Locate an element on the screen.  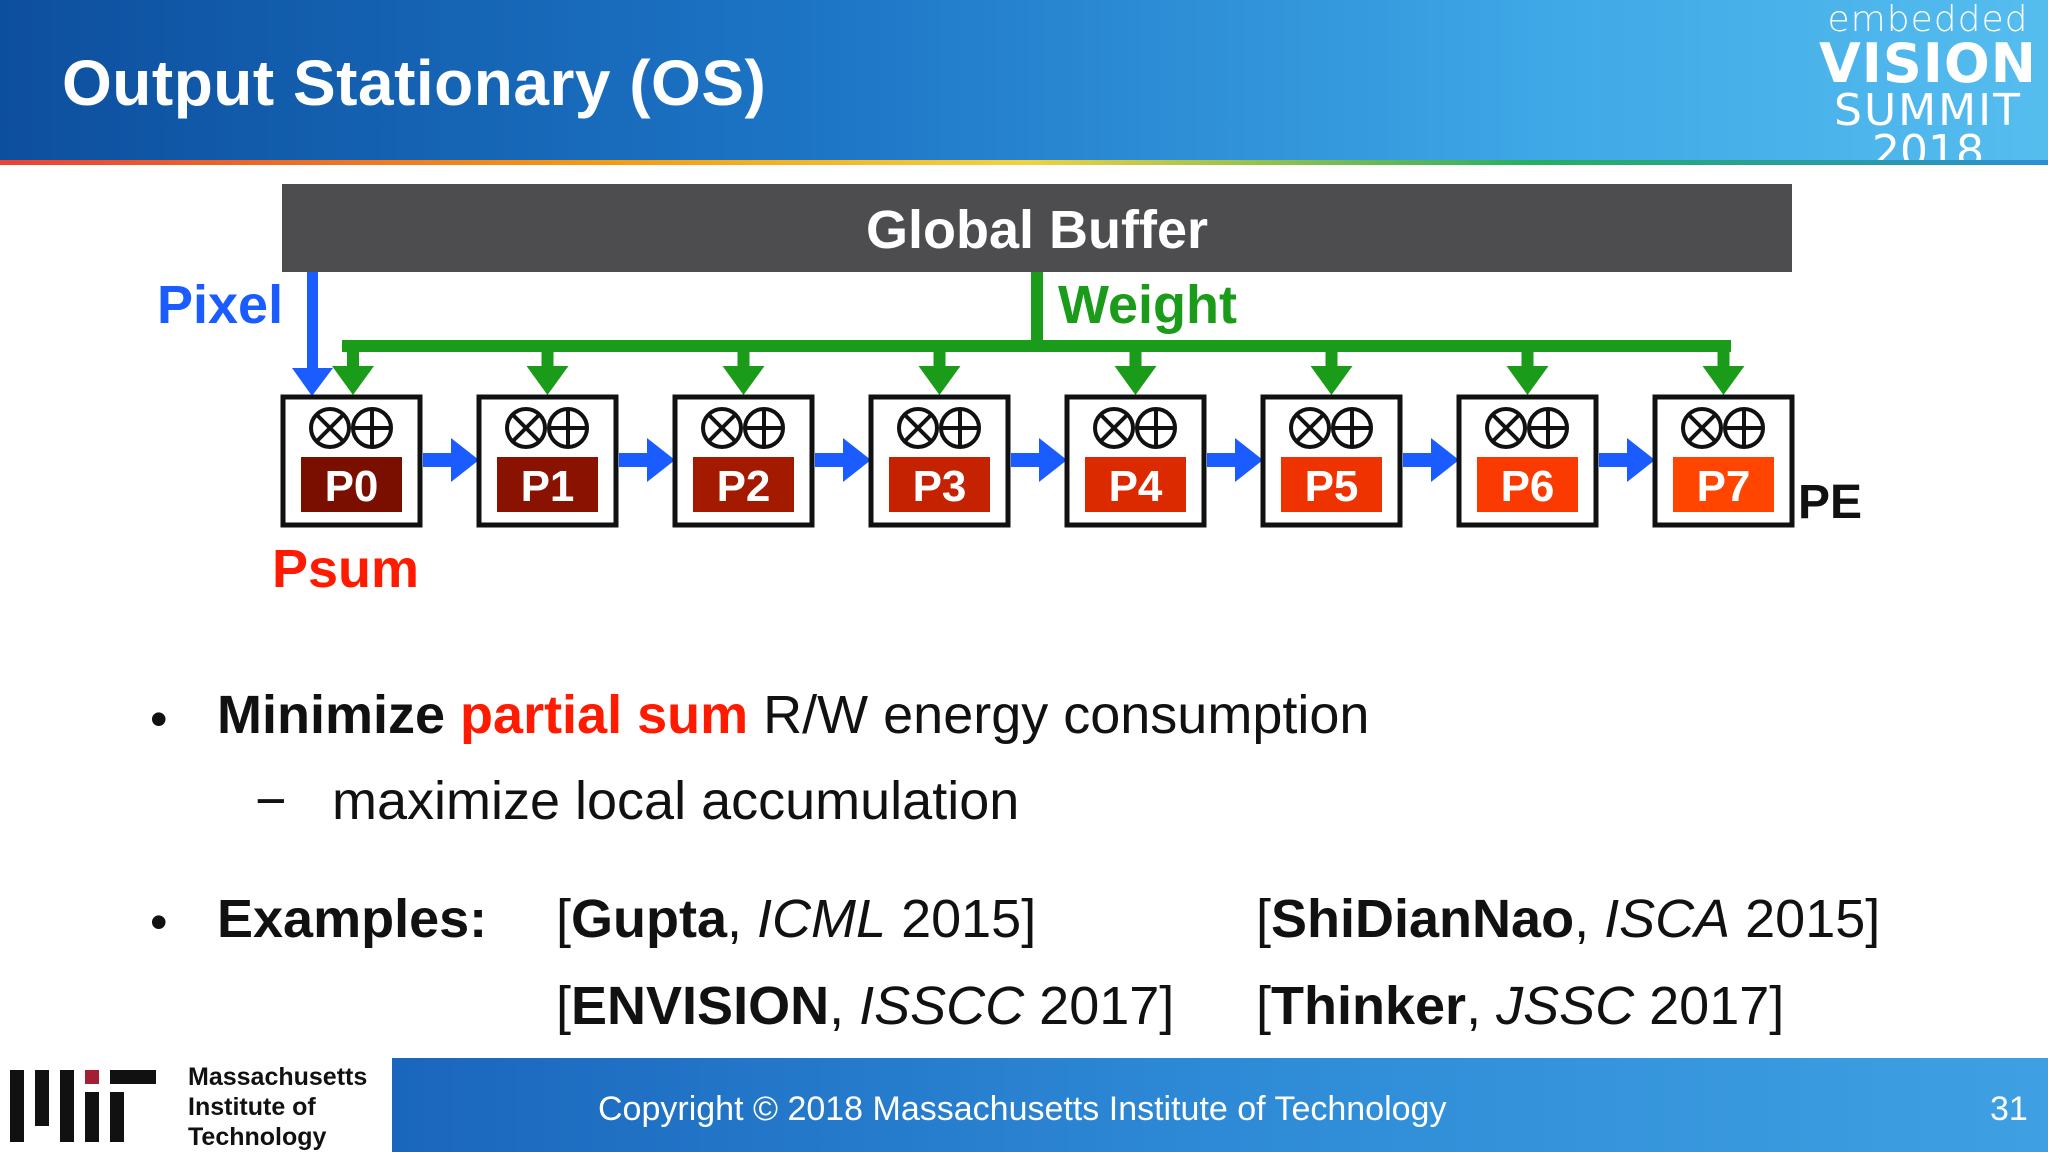
pixel-chain-arrows is located at coordinates (1039, 460).